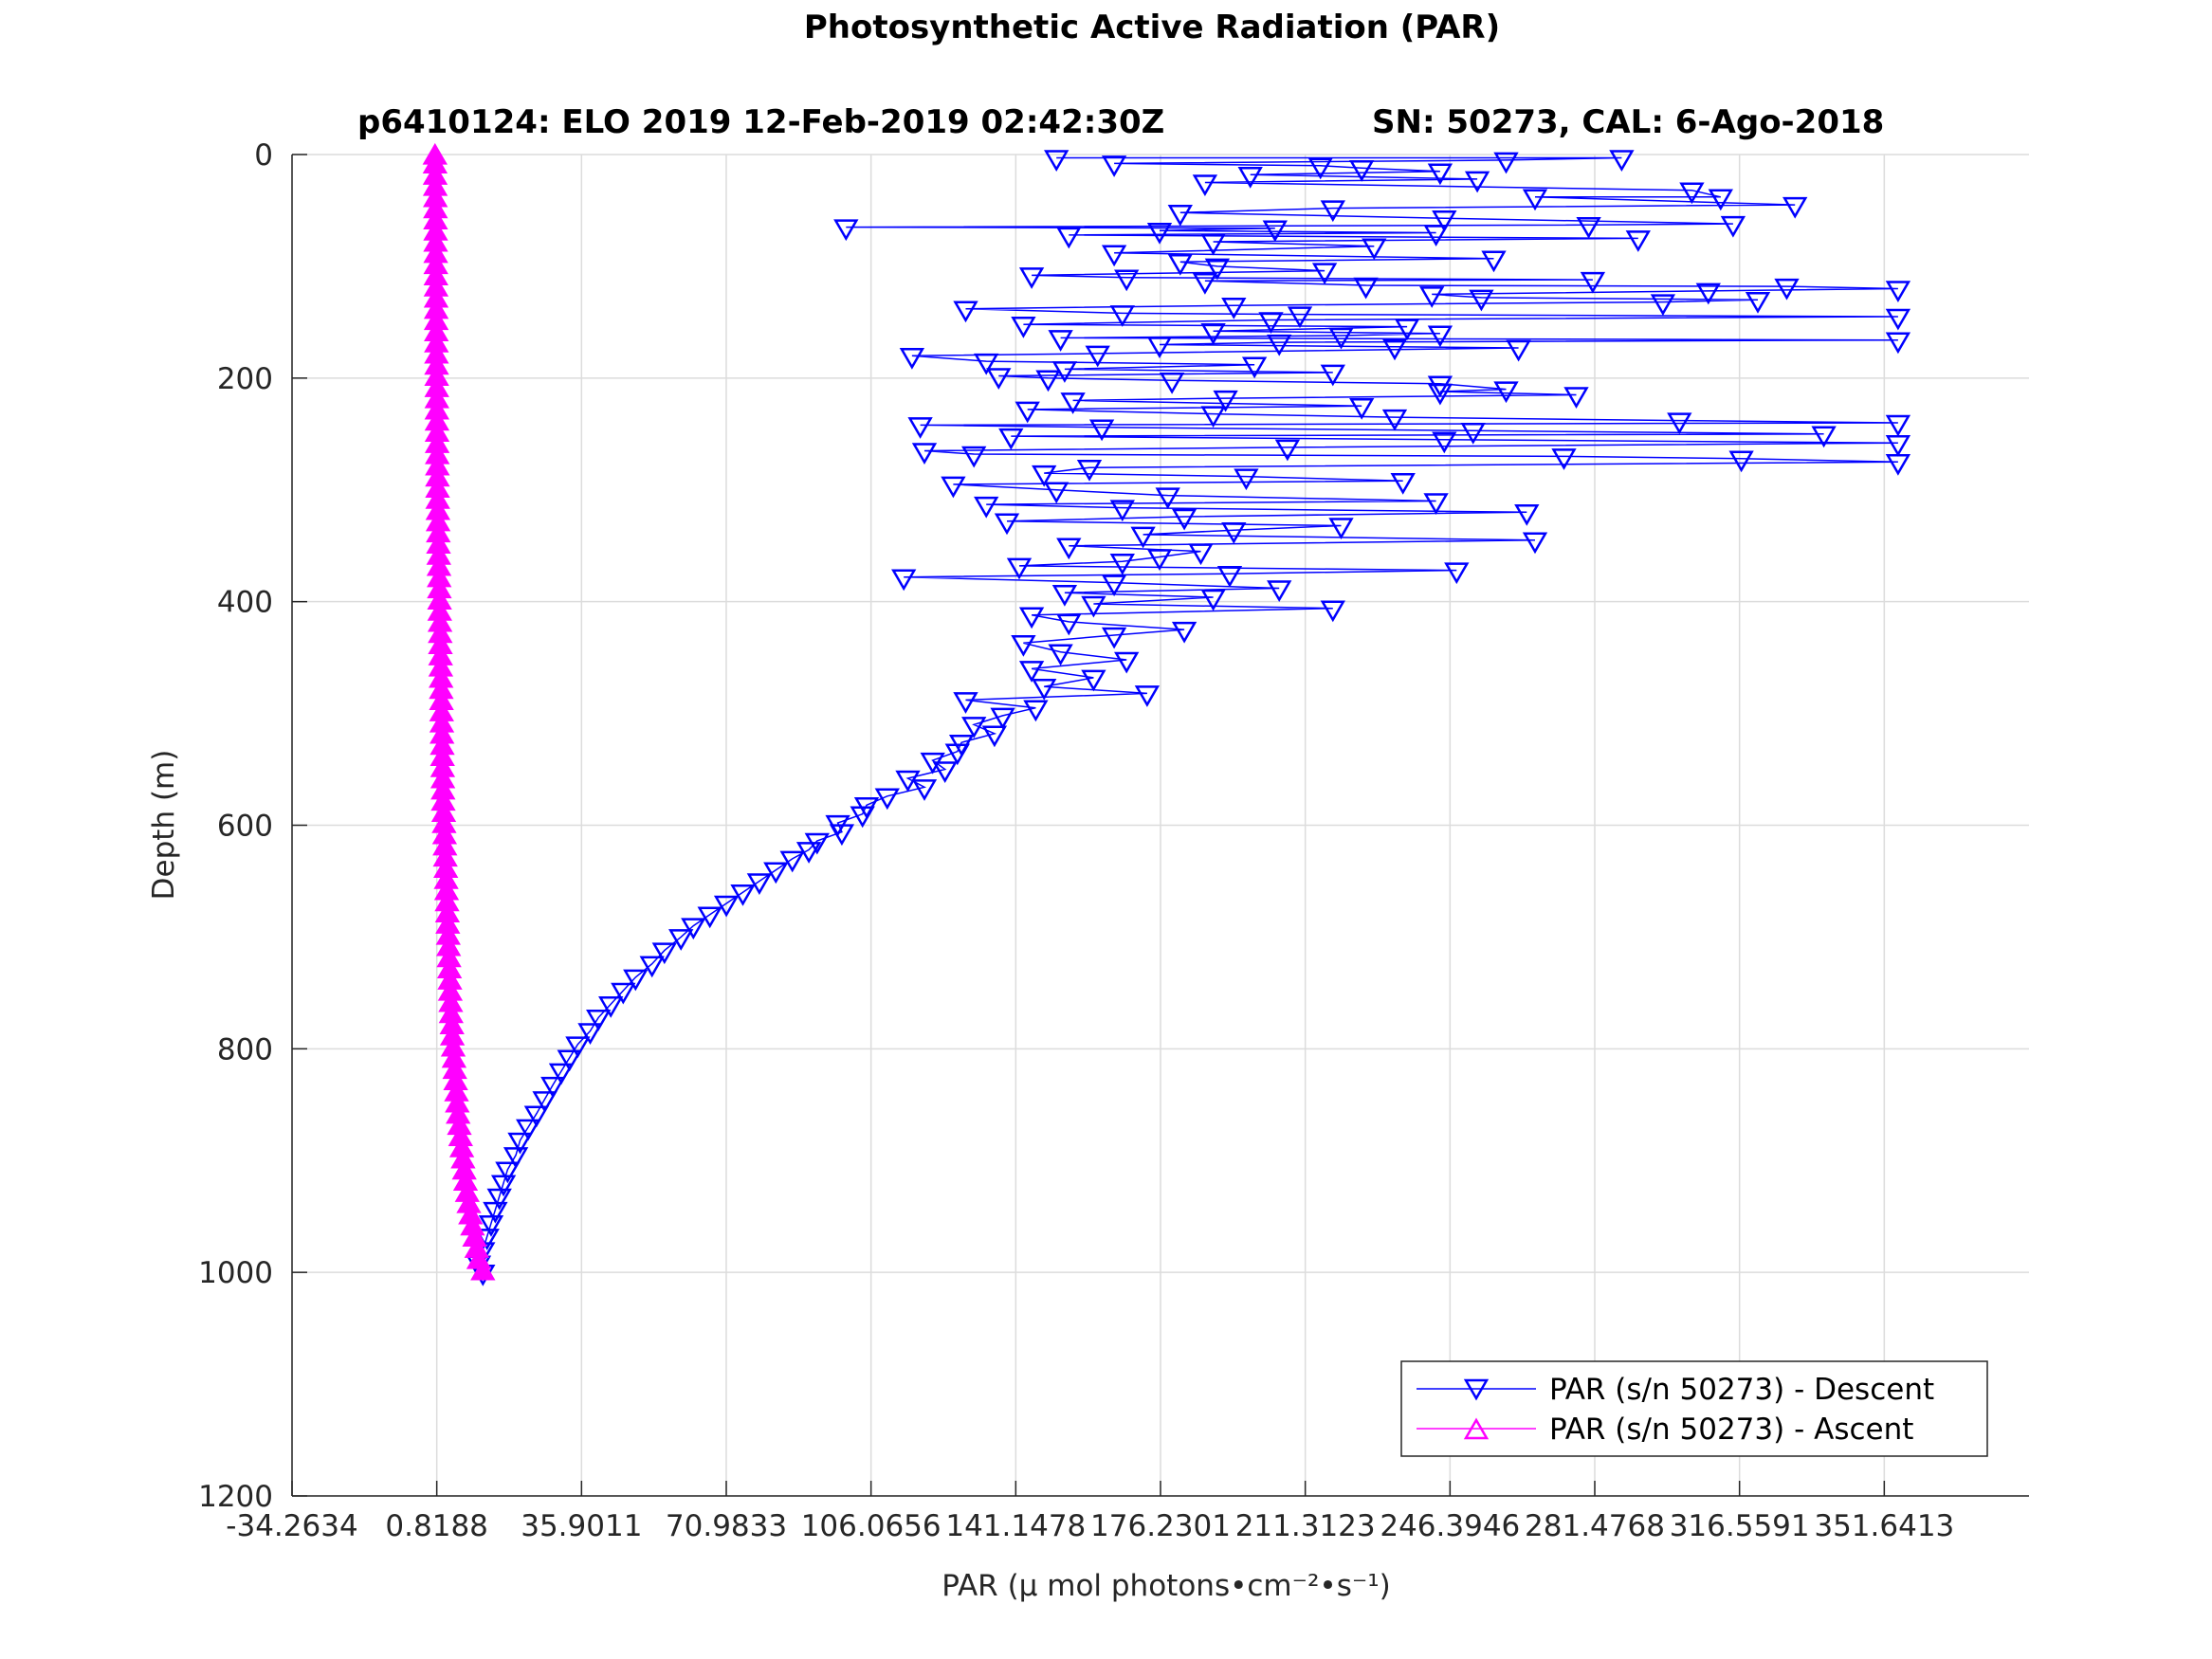 The height and width of the screenshot is (1659, 2212). Describe the element at coordinates (760, 122) in the screenshot. I see `chart-subtitle-left: p6410124: ELO 2019 12-Feb-2019 02:42:30Z` at that location.